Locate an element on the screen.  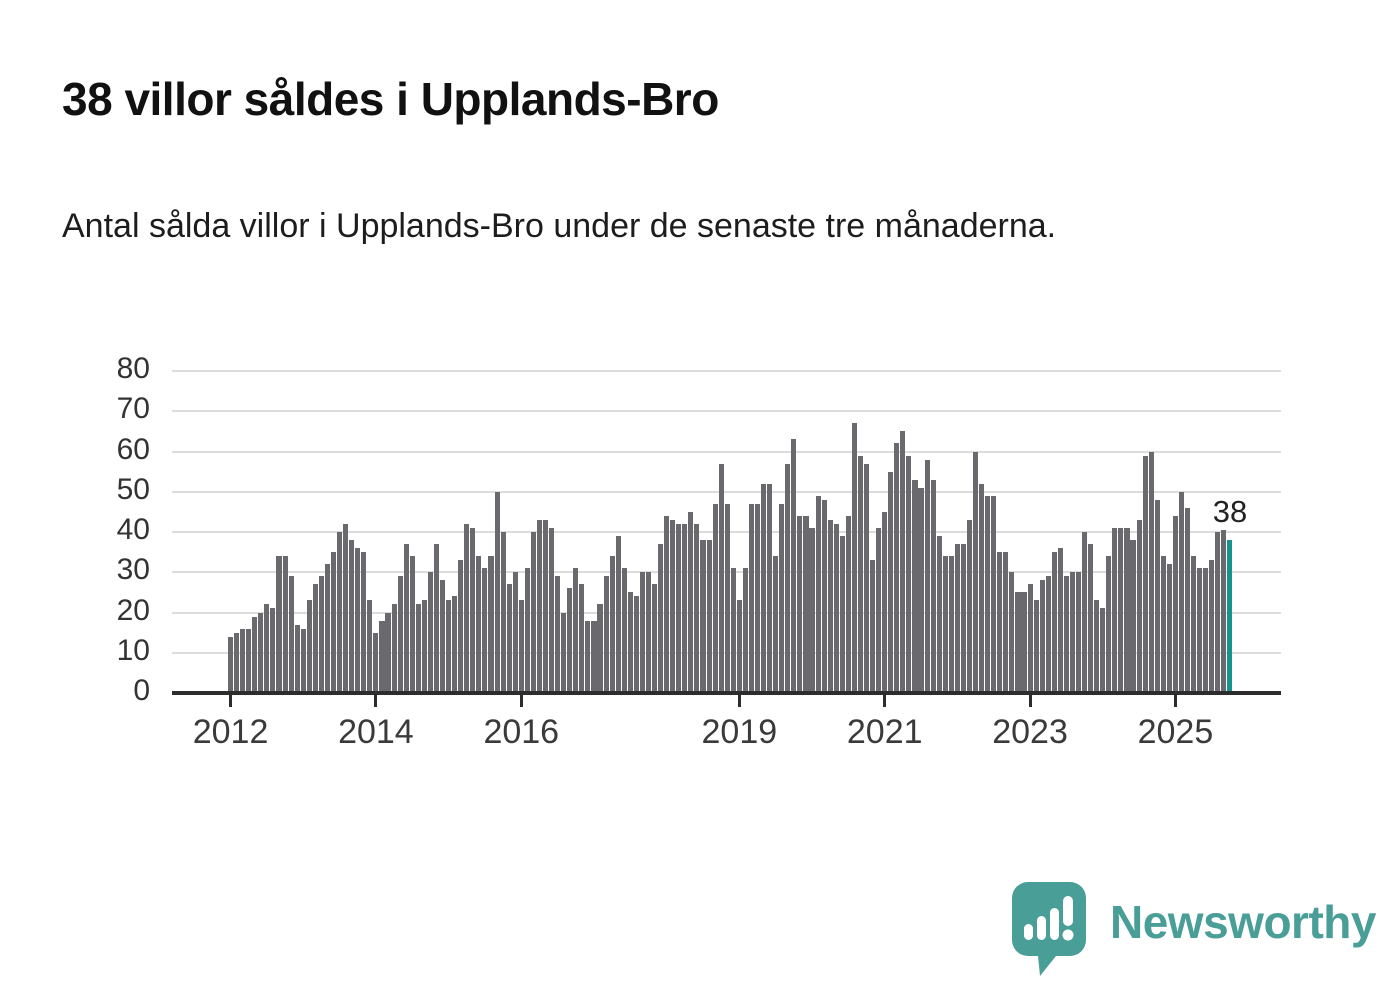
y-tick-label-60: 60 is located at coordinates (133, 449).